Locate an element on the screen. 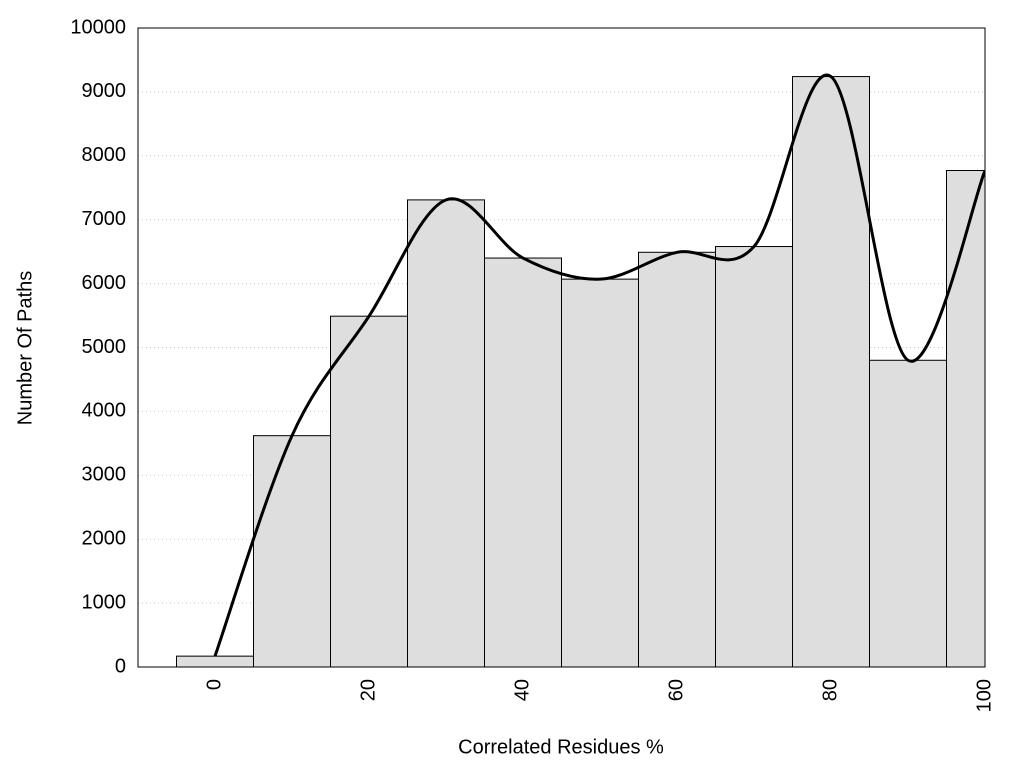  x-tick-label: 60 is located at coordinates (676, 690).